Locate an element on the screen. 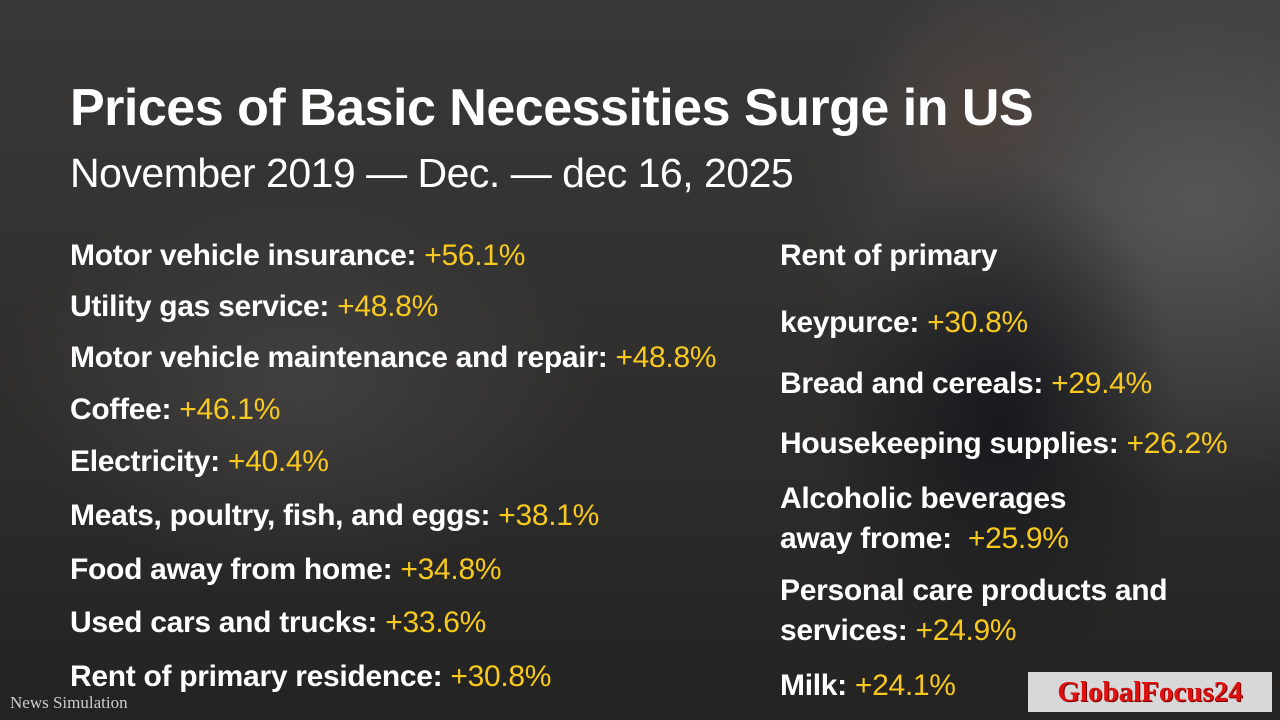 Image resolution: width=1280 pixels, height=720 pixels. stat-item: Coffee: +46.1% is located at coordinates (175, 409).